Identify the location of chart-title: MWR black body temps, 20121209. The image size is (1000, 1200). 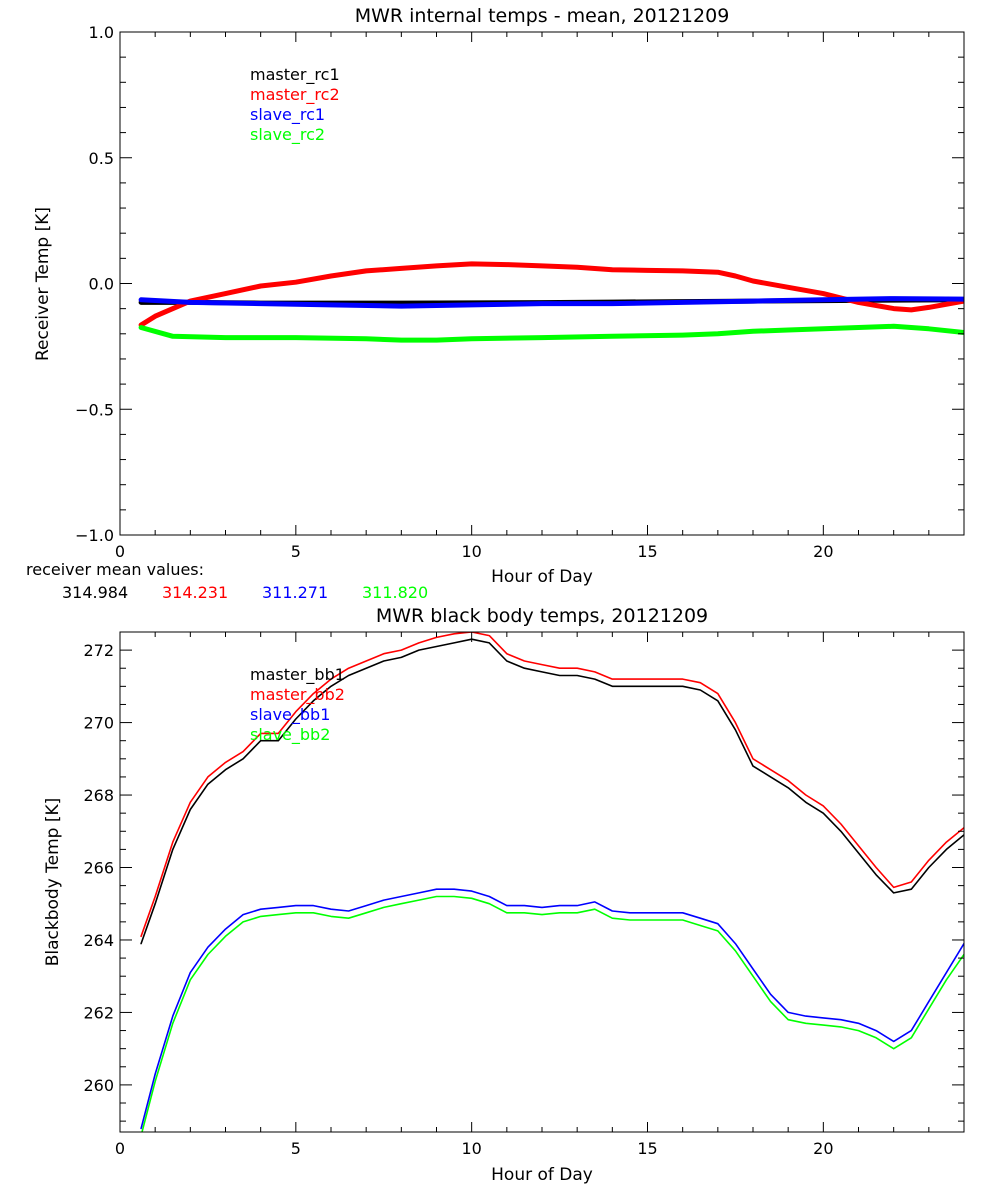
(542, 616).